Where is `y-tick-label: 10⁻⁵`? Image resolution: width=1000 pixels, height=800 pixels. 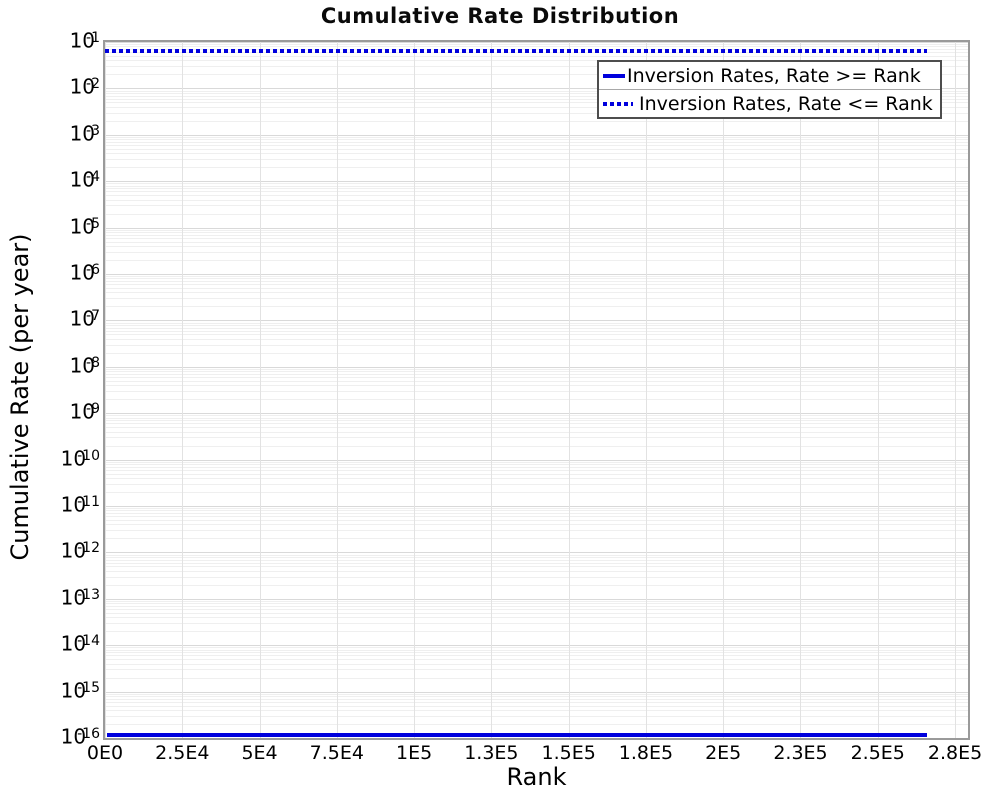 y-tick-label: 10⁻⁵ is located at coordinates (84, 226).